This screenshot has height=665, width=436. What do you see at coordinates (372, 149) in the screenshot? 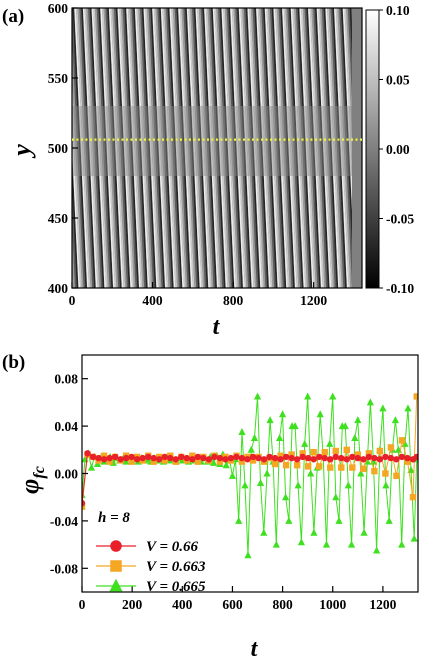
I see `colorbar` at bounding box center [372, 149].